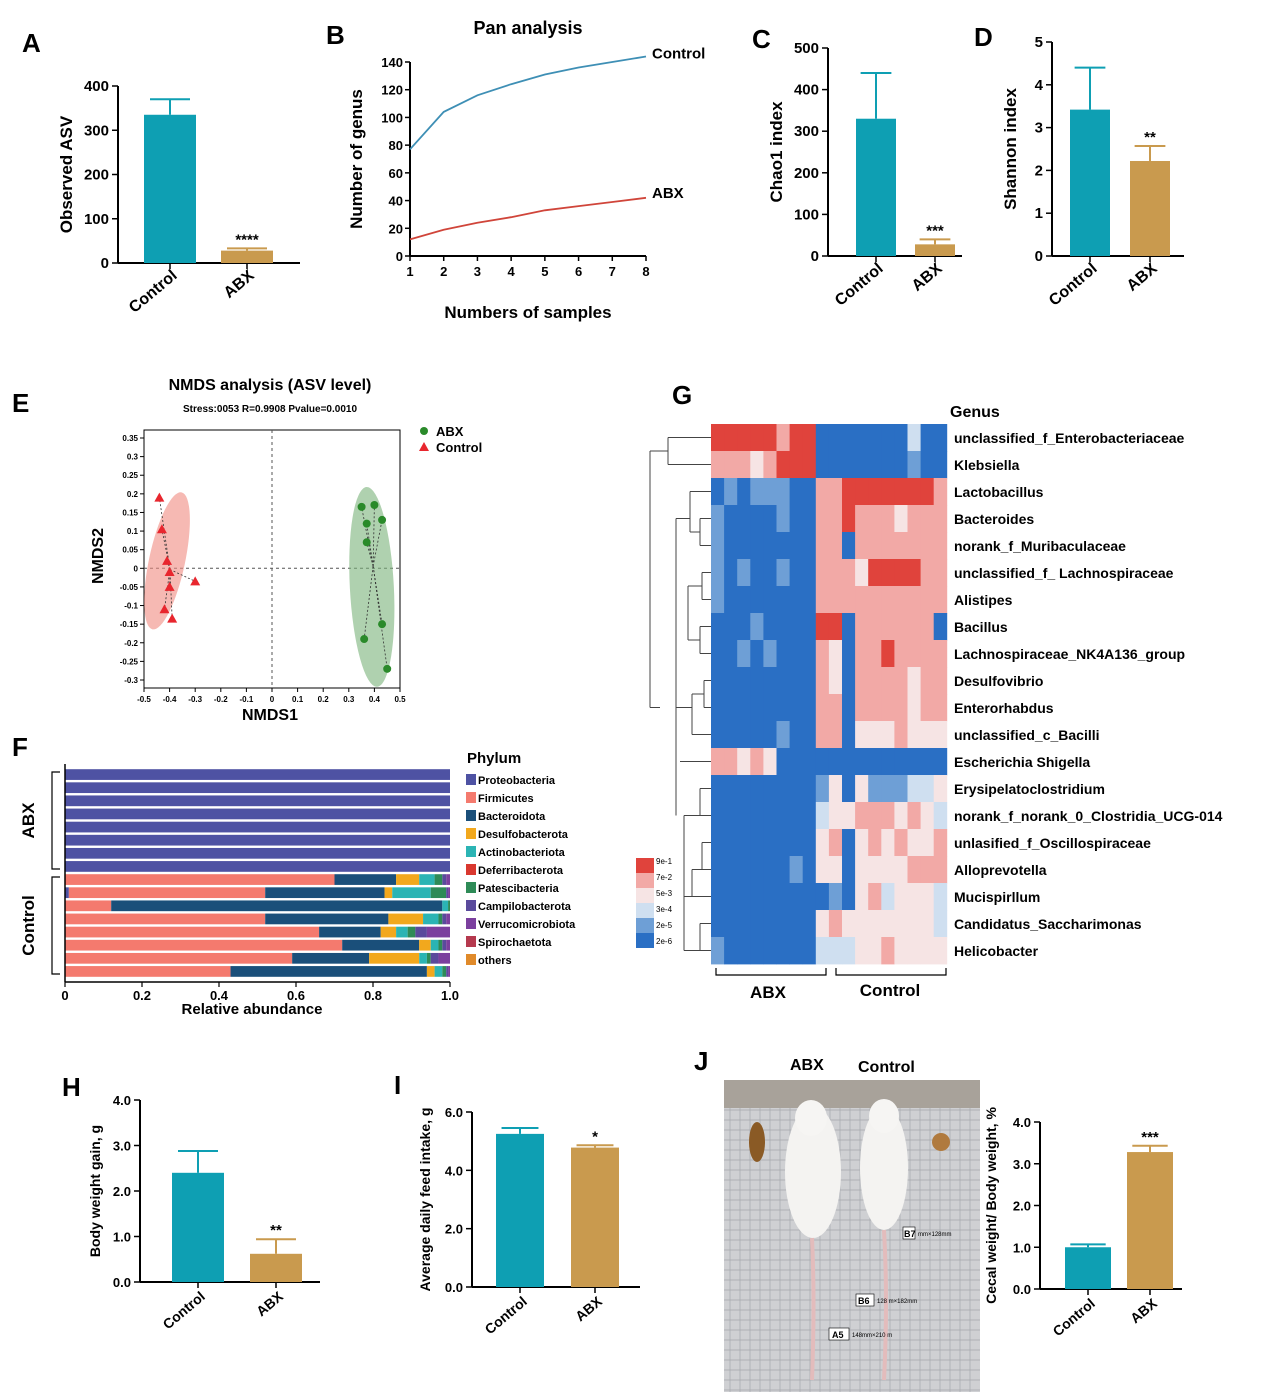  I want to click on legend-label-proteobacteria: Proteobacteria, so click(517, 781).